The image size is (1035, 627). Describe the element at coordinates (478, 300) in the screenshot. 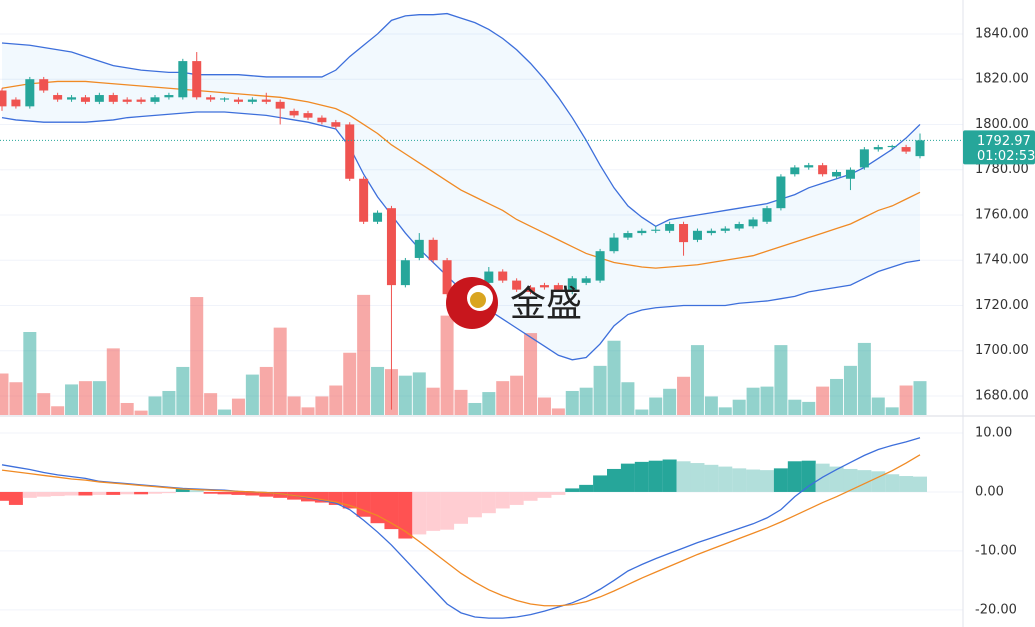

I see `logo-coin` at that location.